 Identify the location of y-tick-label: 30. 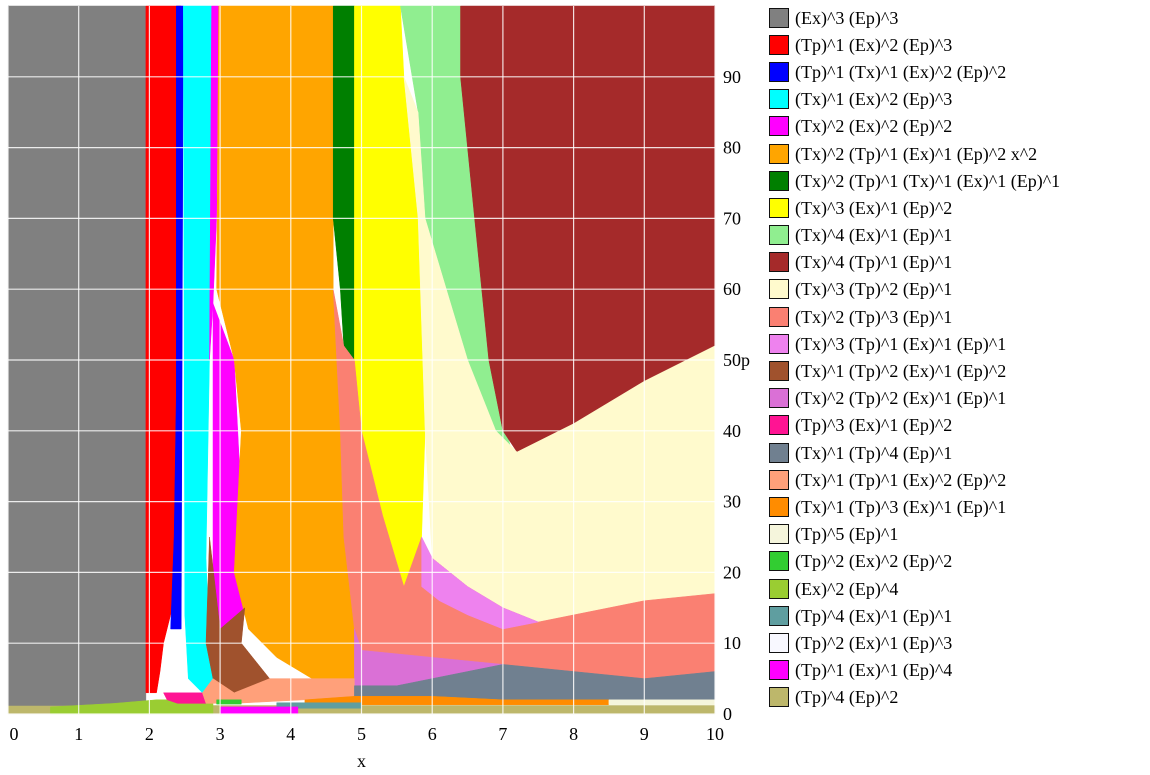
(732, 502).